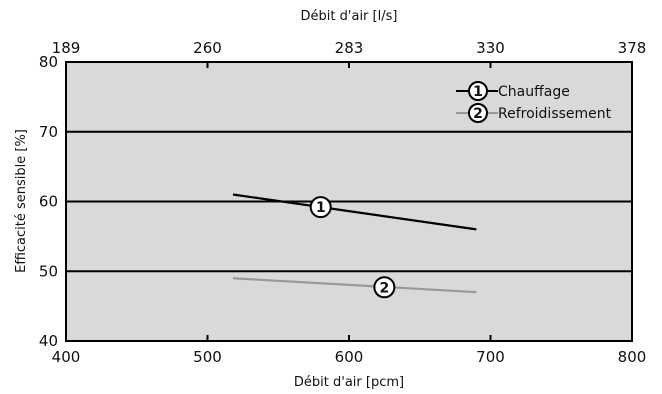  I want to click on legend-marker-label-1: 1, so click(478, 92).